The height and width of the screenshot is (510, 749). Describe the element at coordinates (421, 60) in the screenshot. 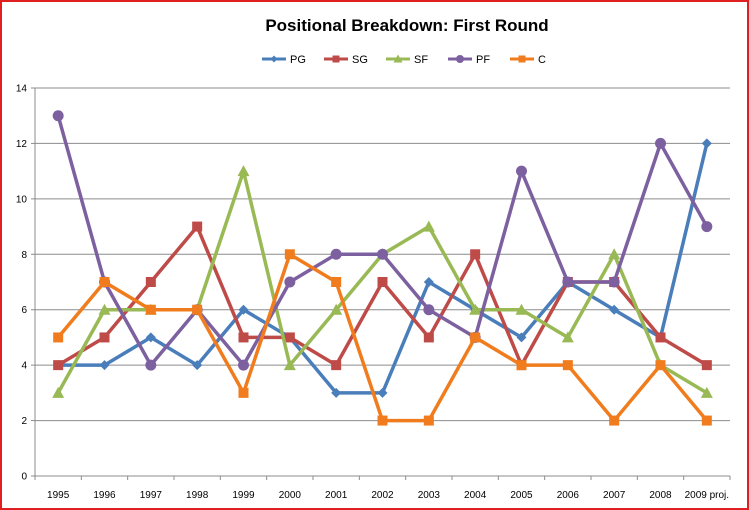

I see `legend-label: SF` at that location.